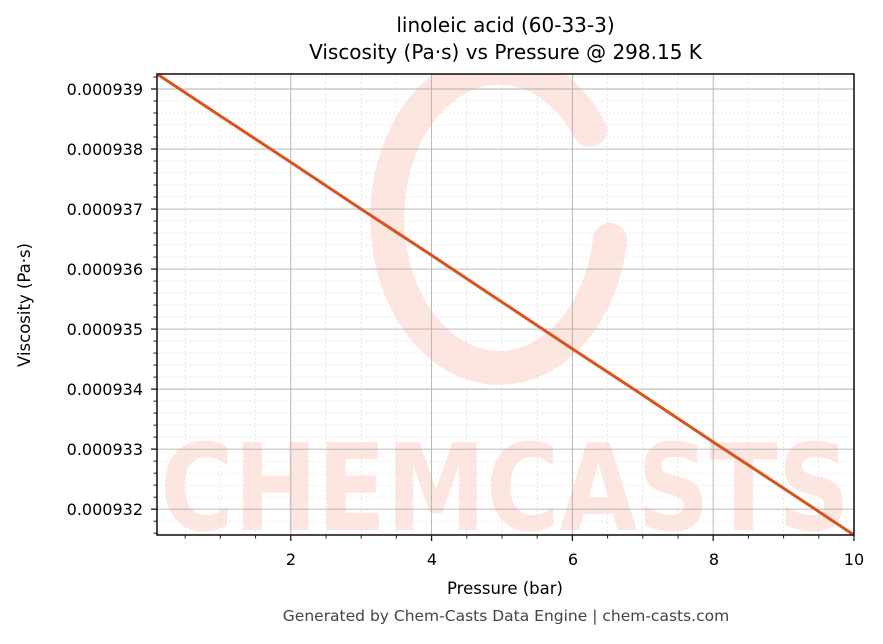 This screenshot has width=883, height=644. I want to click on x-tick-label: 6, so click(573, 559).